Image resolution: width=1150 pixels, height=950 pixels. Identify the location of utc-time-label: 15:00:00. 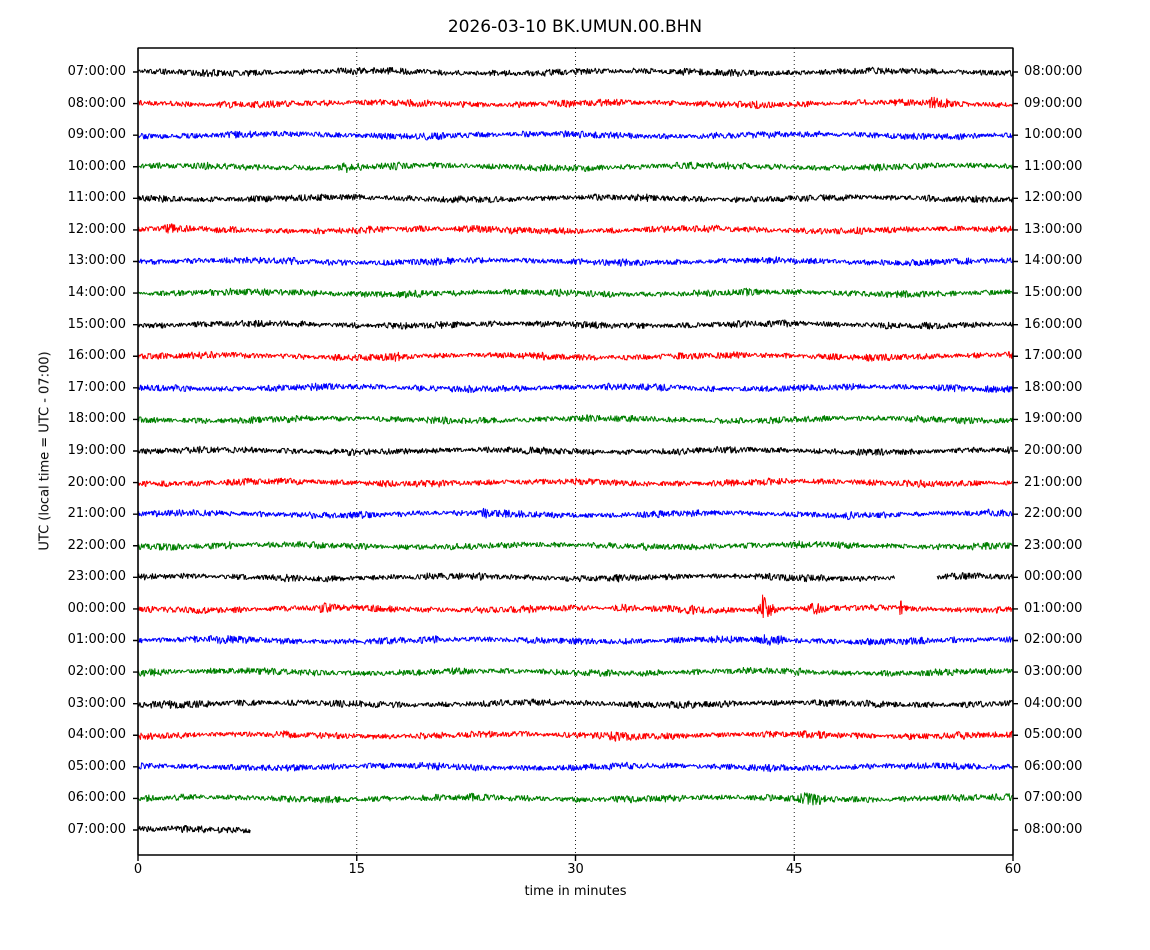
(96, 324).